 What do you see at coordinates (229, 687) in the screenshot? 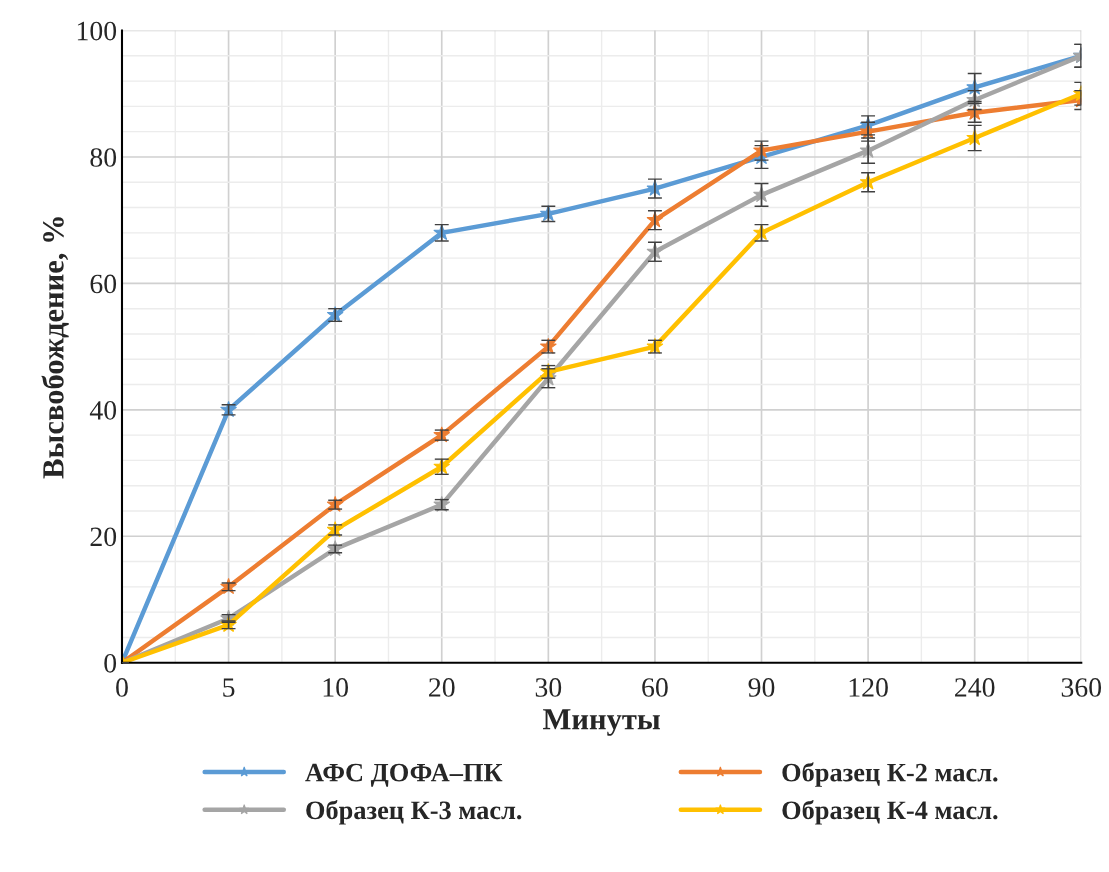
I see `x-tick-label: 5` at bounding box center [229, 687].